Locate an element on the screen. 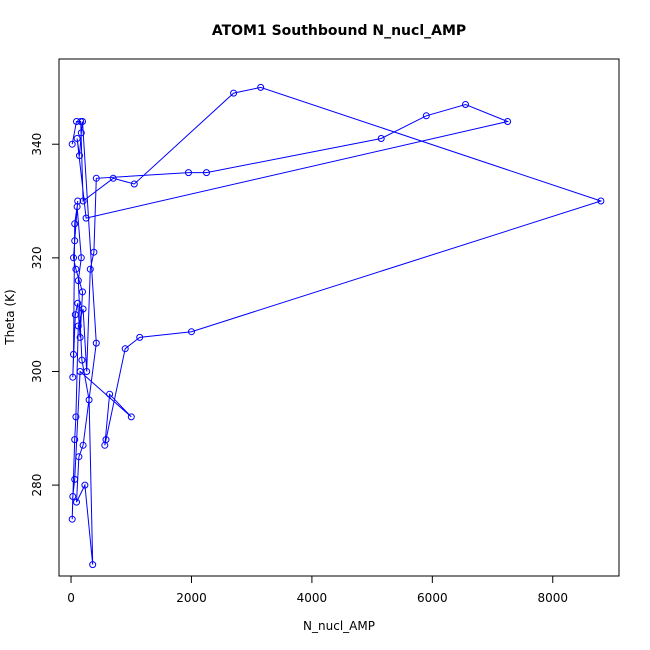 The image size is (650, 650). x-tick-label: 6000 is located at coordinates (432, 598).